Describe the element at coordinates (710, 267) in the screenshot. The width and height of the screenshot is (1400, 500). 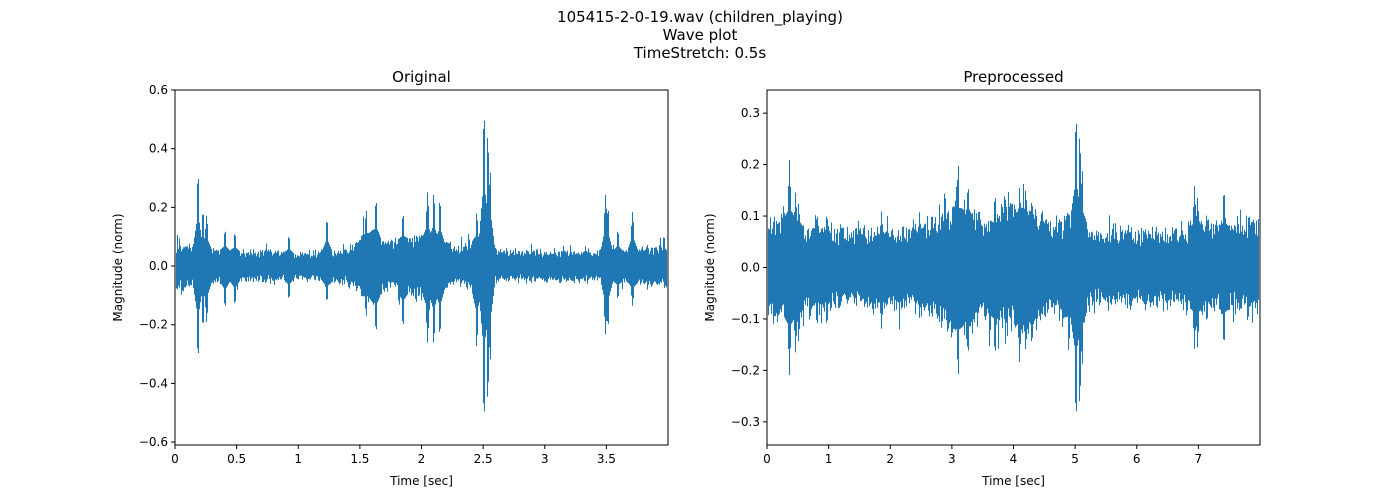
I see `y-axis-label-preprocessed: Magnitude (norm)` at that location.